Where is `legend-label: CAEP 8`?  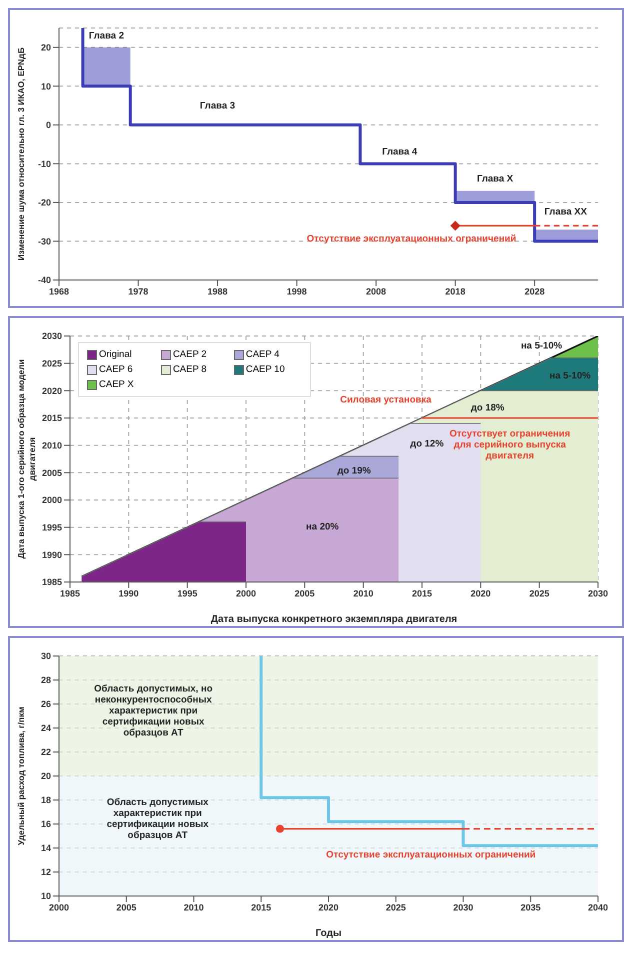 legend-label: CAEP 8 is located at coordinates (189, 369).